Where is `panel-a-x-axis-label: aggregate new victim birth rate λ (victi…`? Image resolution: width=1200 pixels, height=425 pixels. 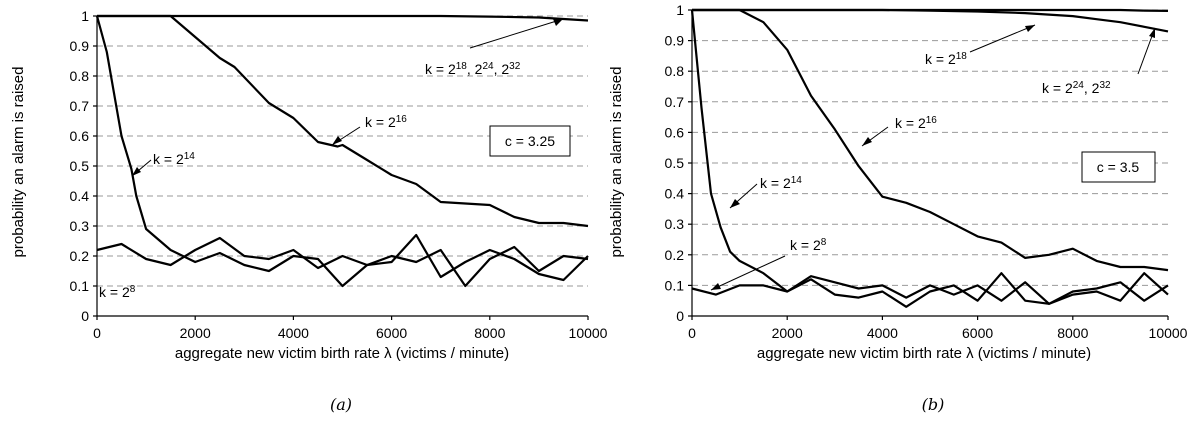 panel-a-x-axis-label: aggregate new victim birth rate λ (victi… is located at coordinates (342, 353).